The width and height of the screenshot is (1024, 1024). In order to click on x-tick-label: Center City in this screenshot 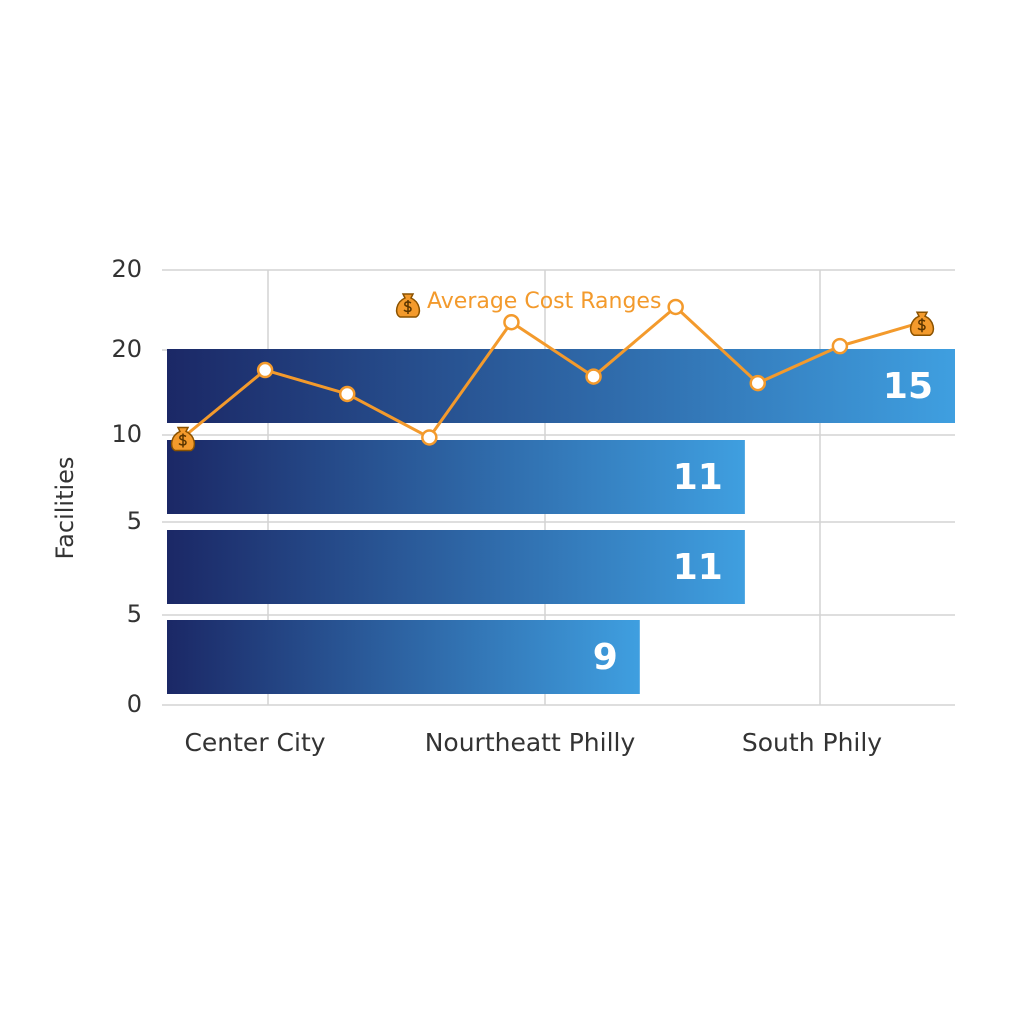, I will do `click(254, 742)`.